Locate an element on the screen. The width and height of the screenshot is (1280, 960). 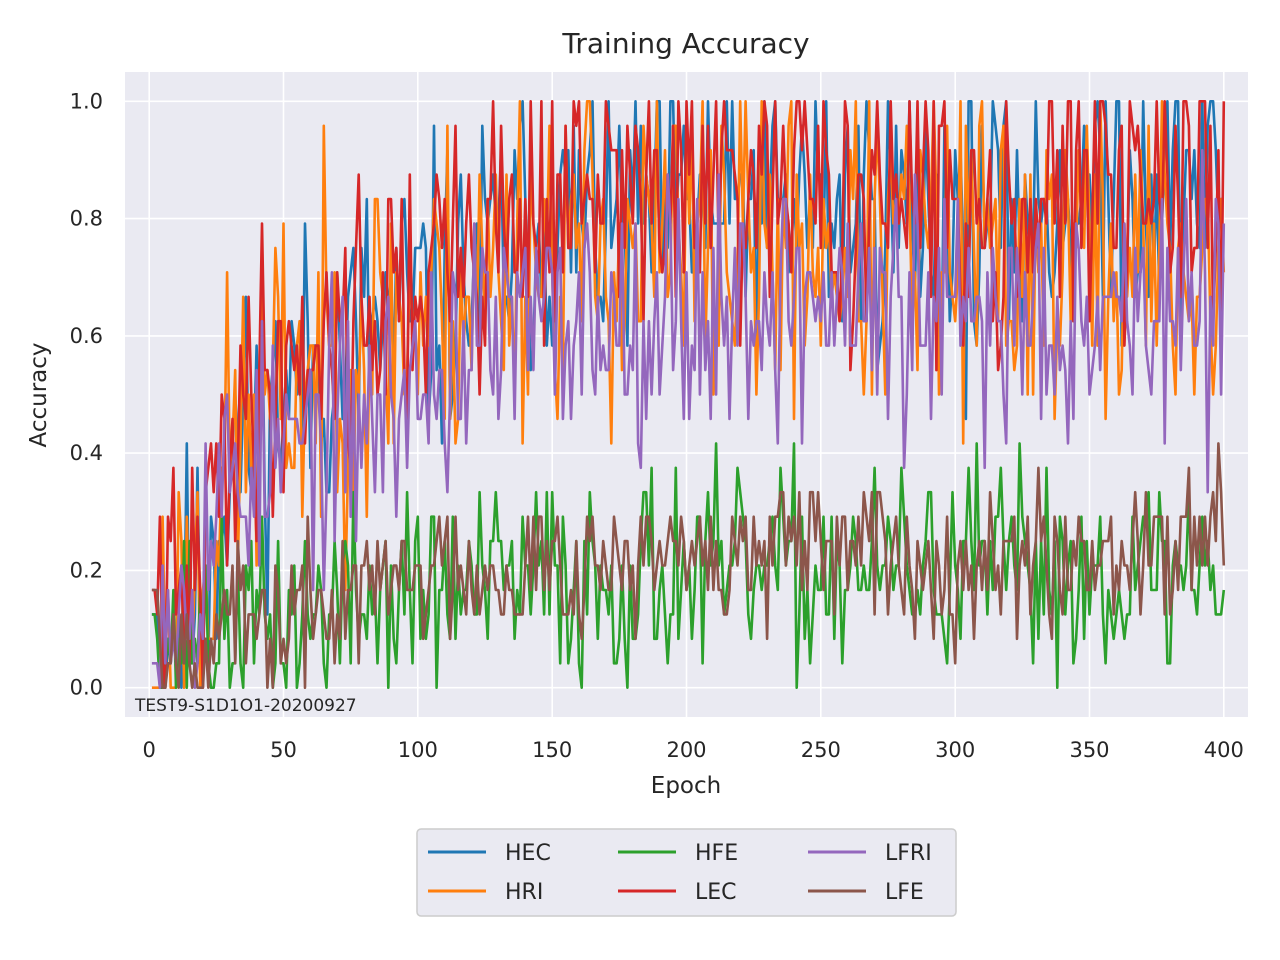
x-tick-label: 200 is located at coordinates (686, 750).